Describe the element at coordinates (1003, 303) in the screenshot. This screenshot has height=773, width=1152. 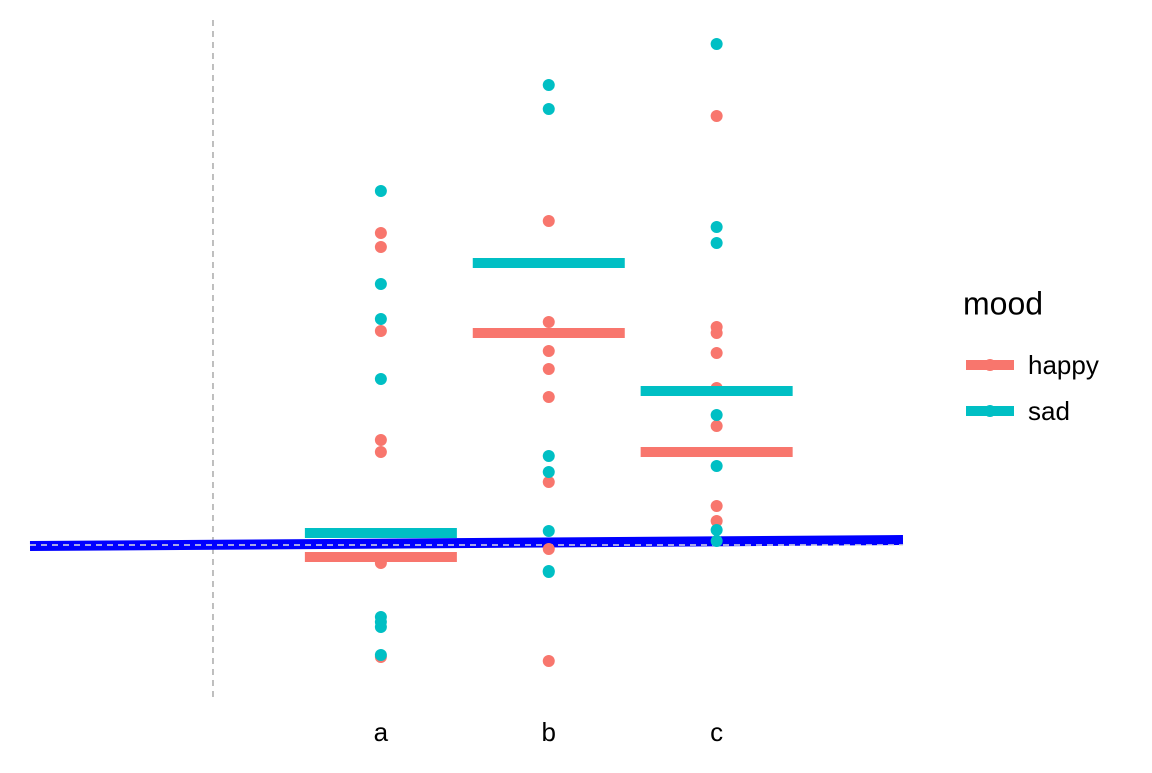
I see `legend-title: mood` at that location.